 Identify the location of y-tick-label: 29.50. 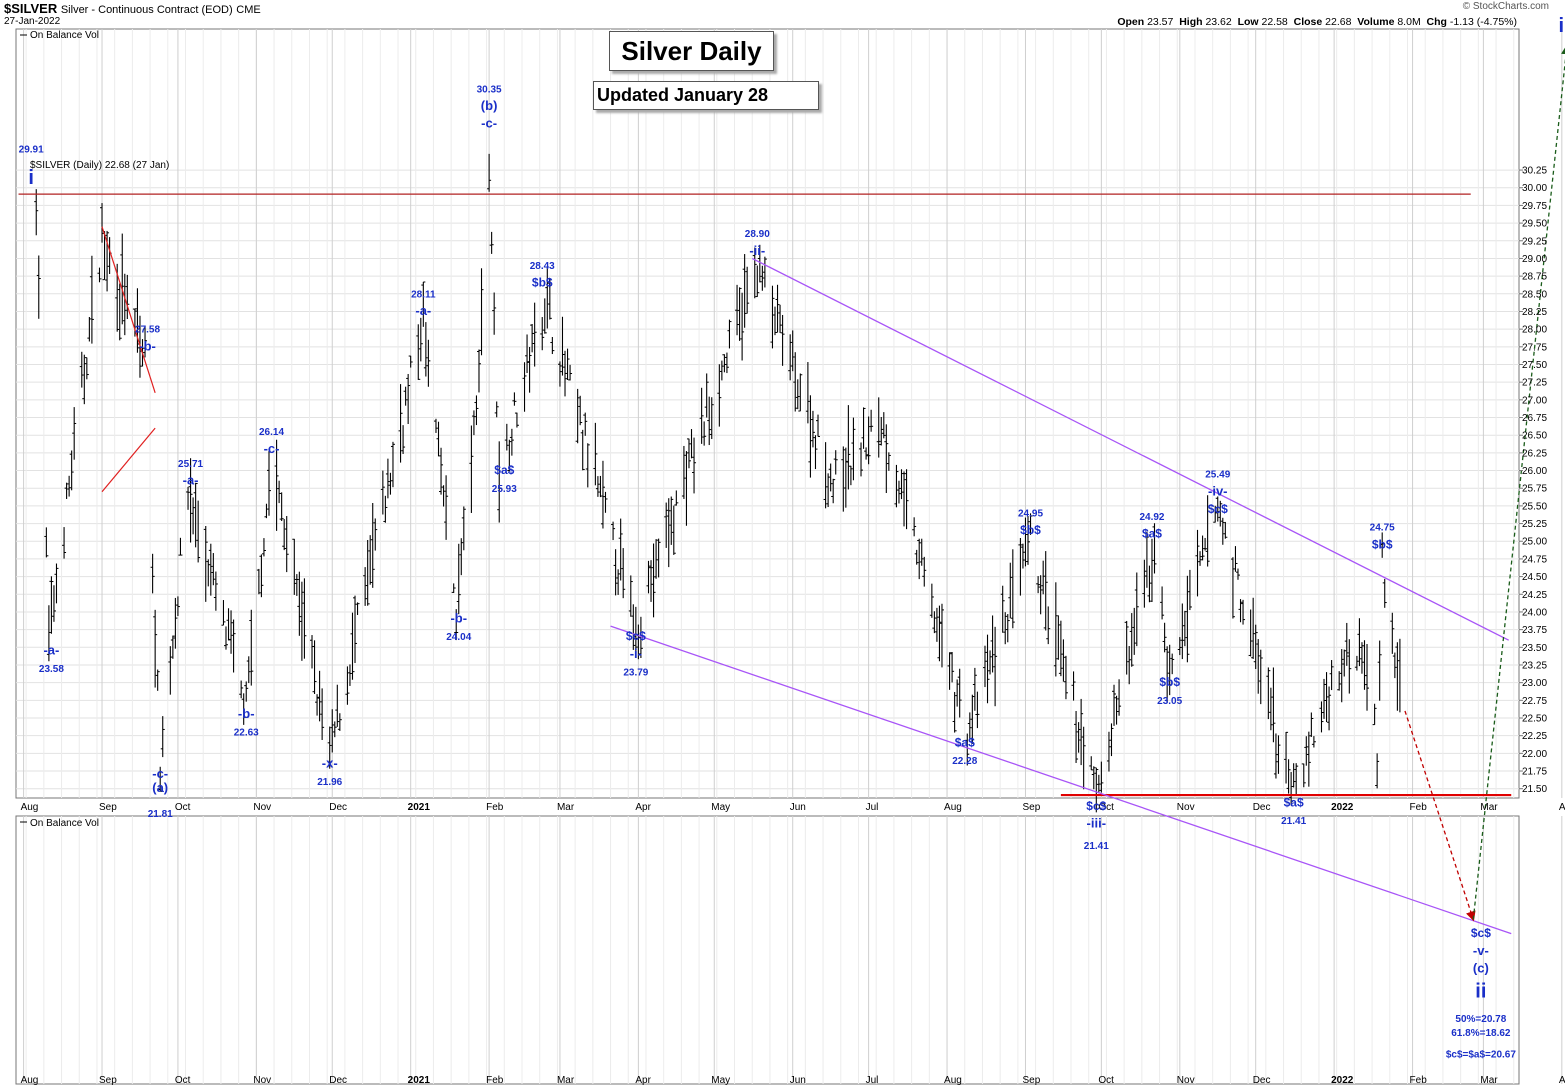
(1534, 224).